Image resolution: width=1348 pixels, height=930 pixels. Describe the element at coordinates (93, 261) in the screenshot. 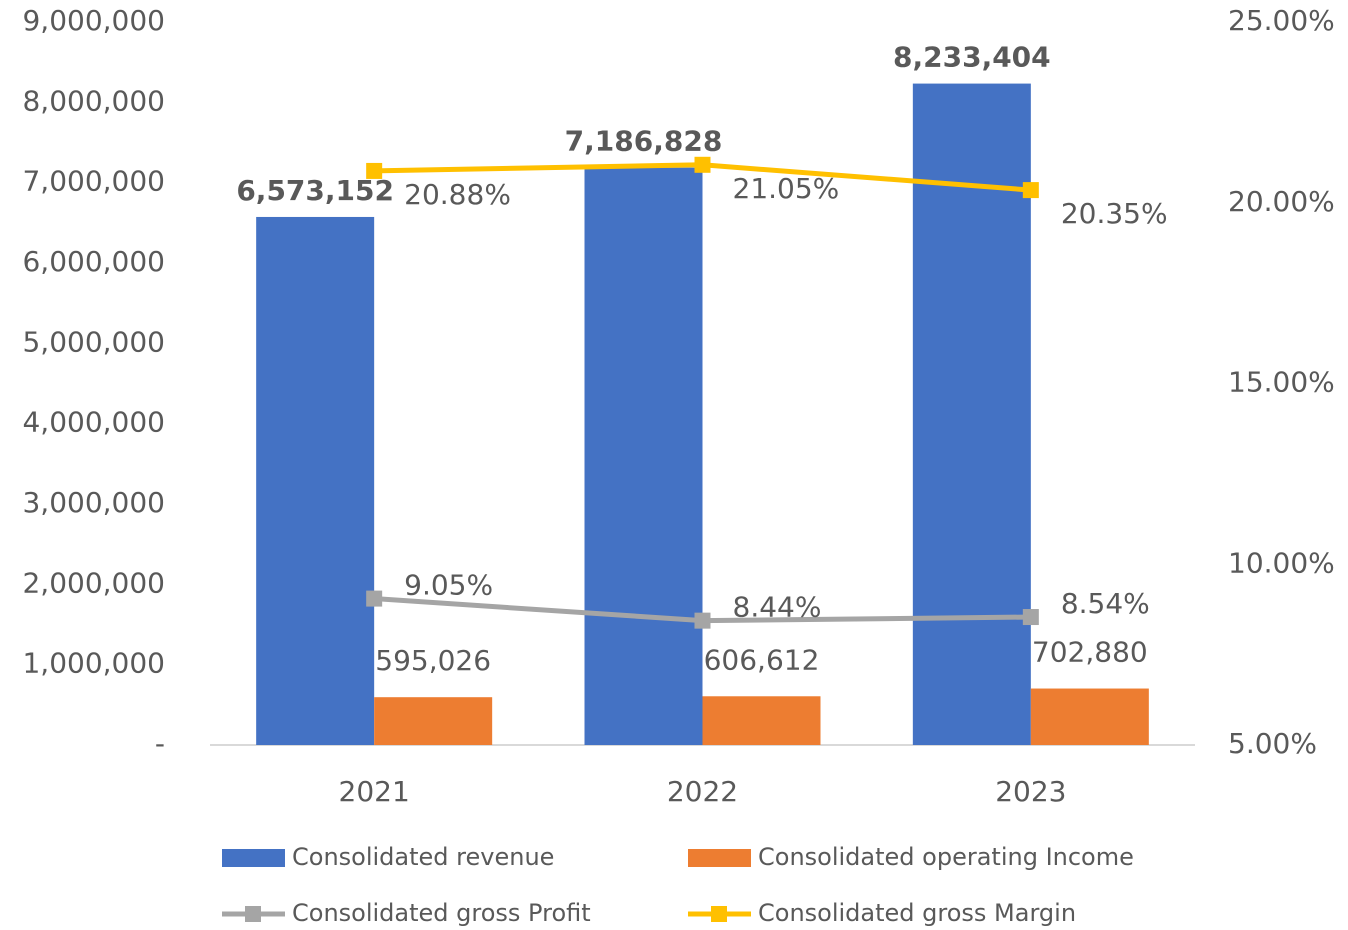

I see `y-tick-label: 6,000,000` at that location.